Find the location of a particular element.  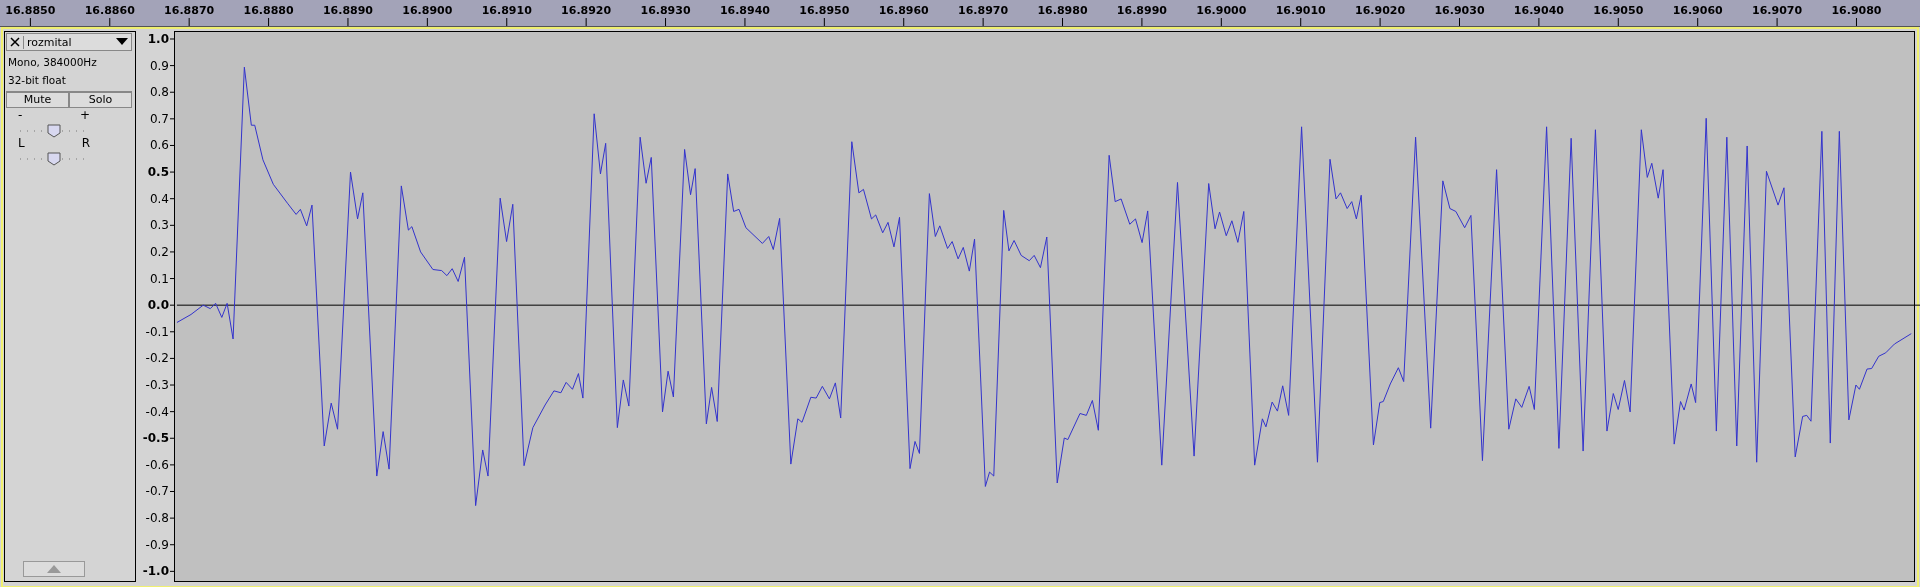

y-tick-label: -0.9 is located at coordinates (157, 544).